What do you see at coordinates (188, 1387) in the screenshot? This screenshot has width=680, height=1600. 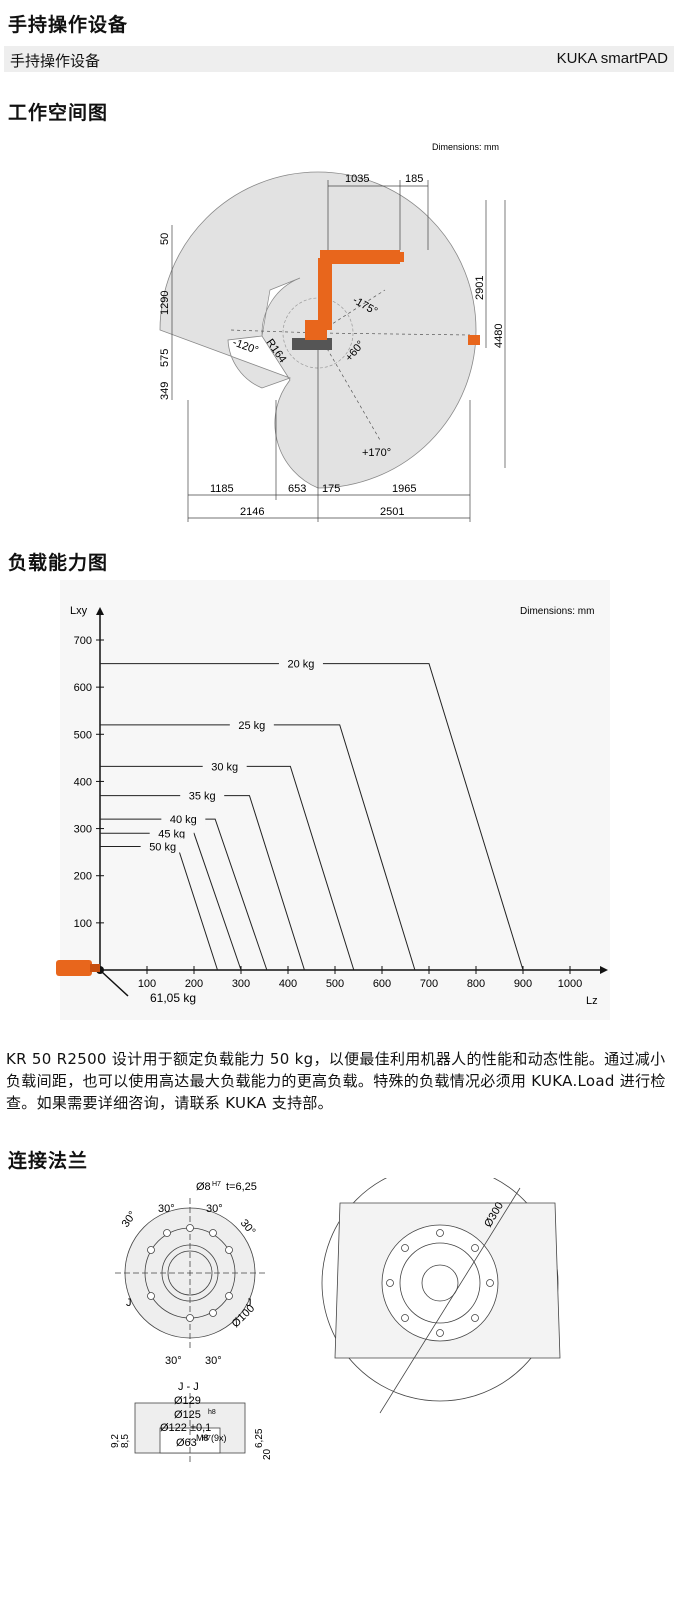 I see `flange-label-12: J - J` at bounding box center [188, 1387].